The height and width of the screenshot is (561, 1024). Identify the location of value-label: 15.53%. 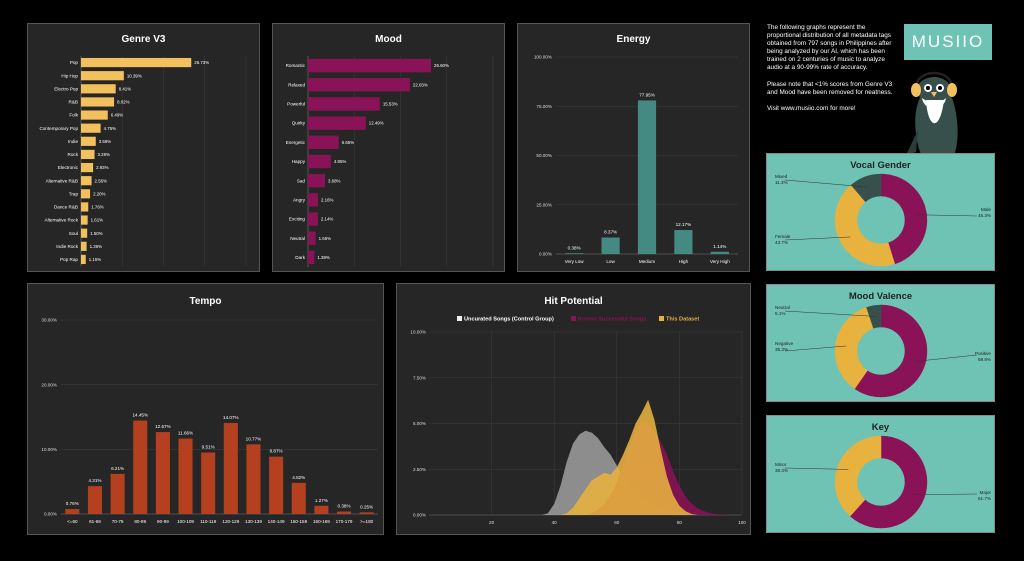
(390, 104).